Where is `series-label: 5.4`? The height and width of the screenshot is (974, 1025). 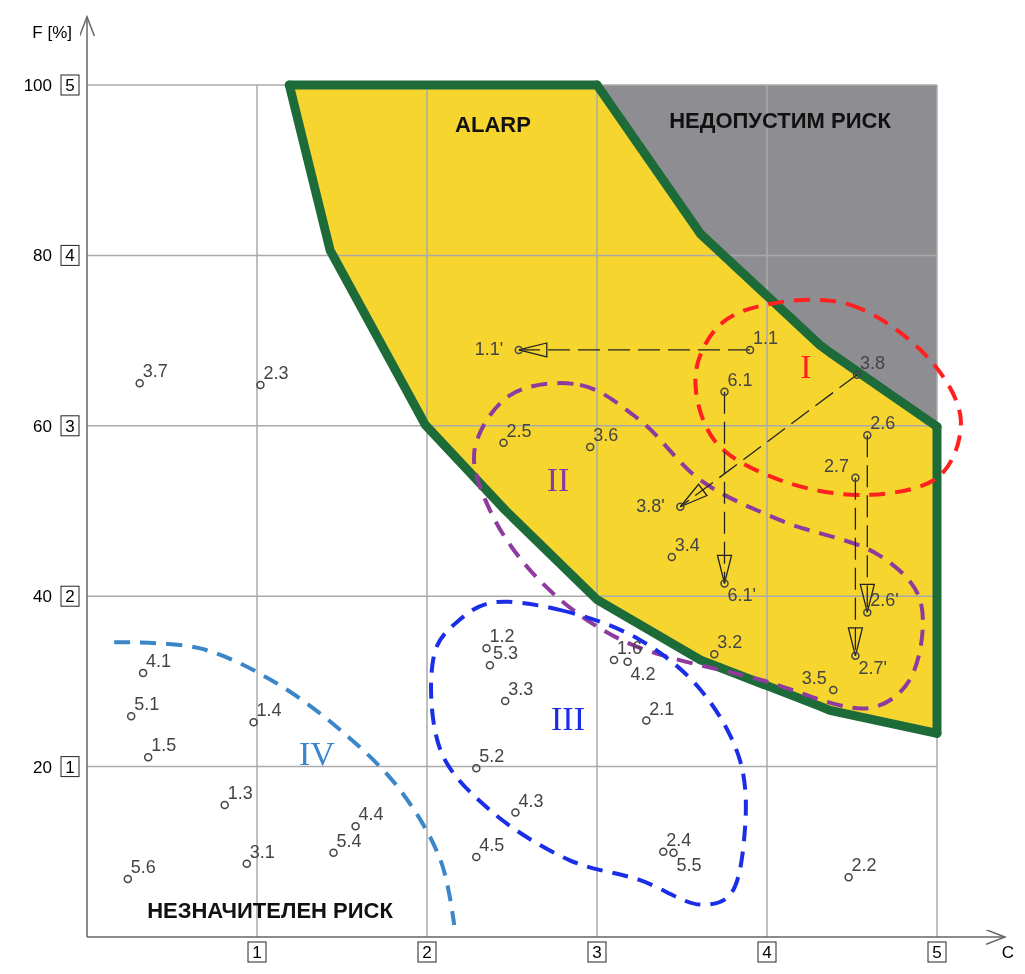
series-label: 5.4 is located at coordinates (349, 840).